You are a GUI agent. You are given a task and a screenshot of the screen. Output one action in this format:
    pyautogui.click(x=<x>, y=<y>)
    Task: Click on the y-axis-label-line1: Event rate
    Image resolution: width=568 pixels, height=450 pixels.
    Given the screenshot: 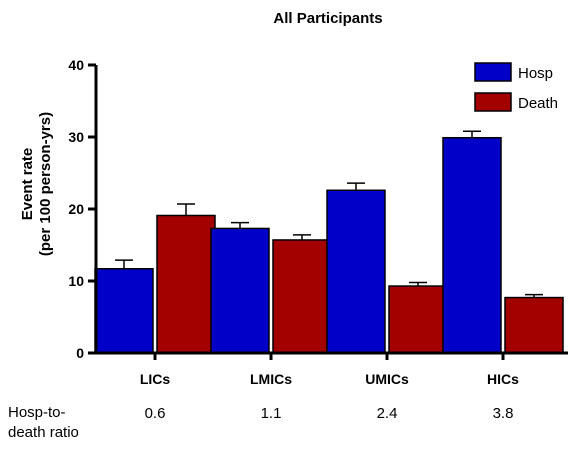 What is the action you would take?
    pyautogui.click(x=27, y=184)
    